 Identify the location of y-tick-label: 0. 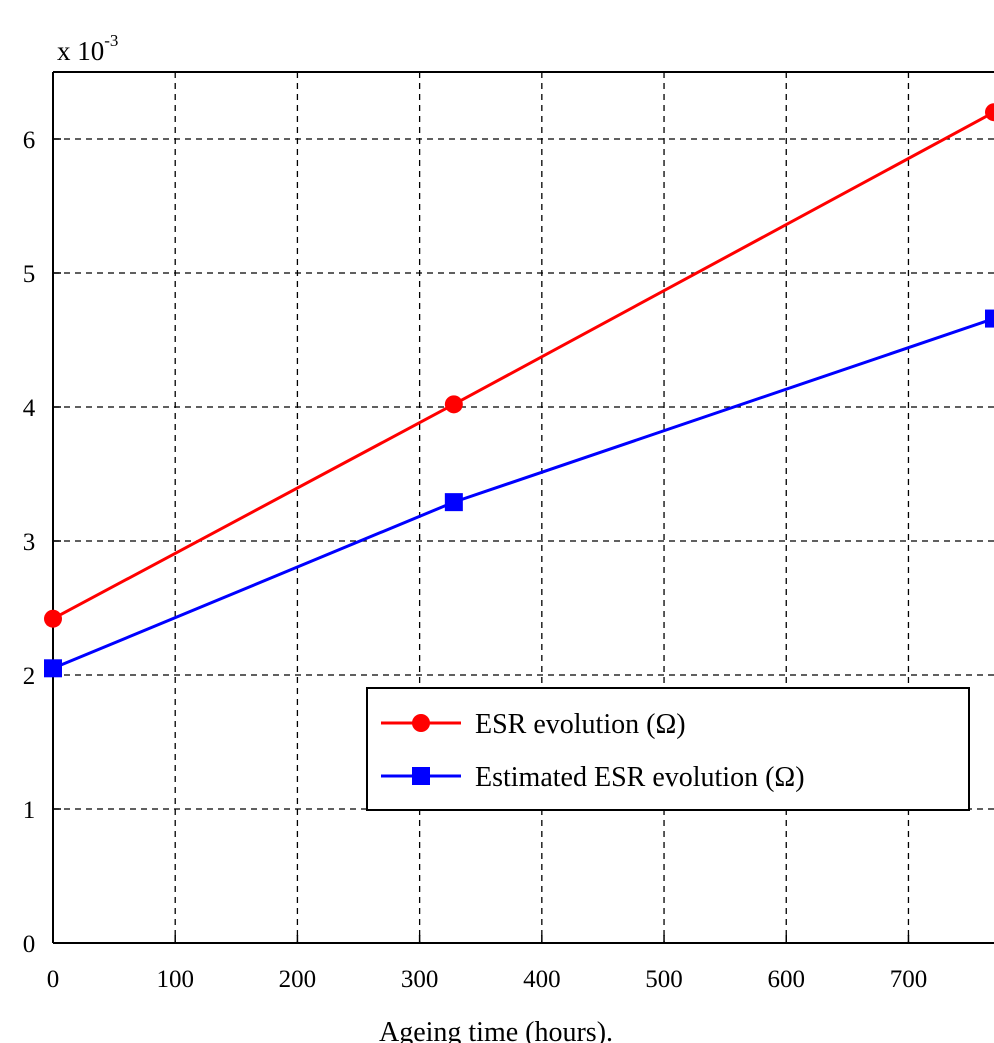
(29, 944).